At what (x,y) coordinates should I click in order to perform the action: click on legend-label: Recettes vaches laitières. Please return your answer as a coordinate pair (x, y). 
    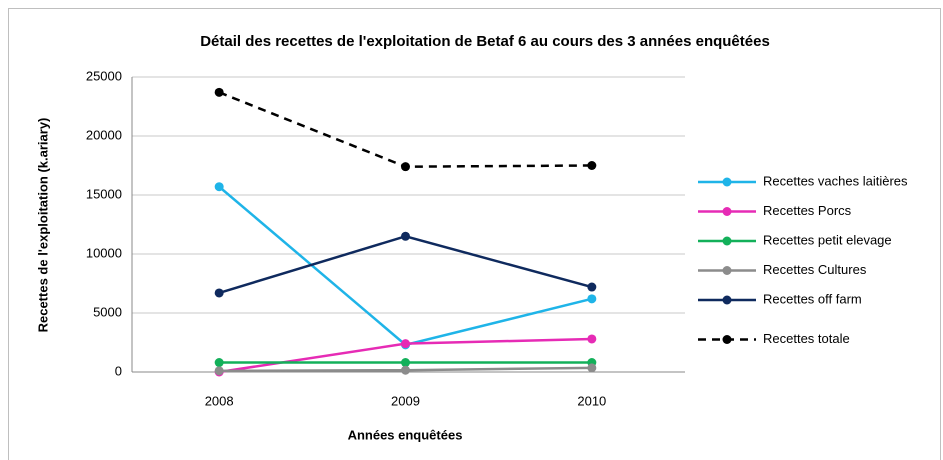
    Looking at the image, I should click on (835, 180).